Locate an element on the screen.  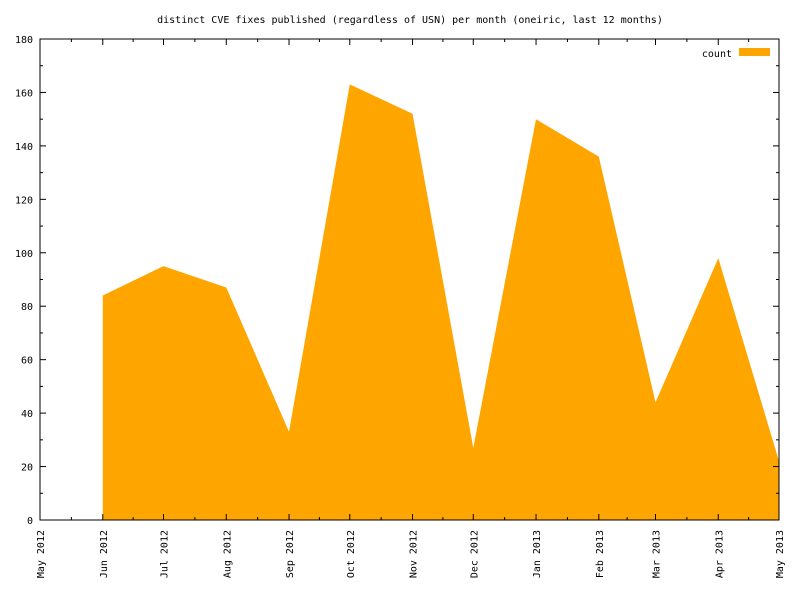
y-tick-label: 40 is located at coordinates (27, 414).